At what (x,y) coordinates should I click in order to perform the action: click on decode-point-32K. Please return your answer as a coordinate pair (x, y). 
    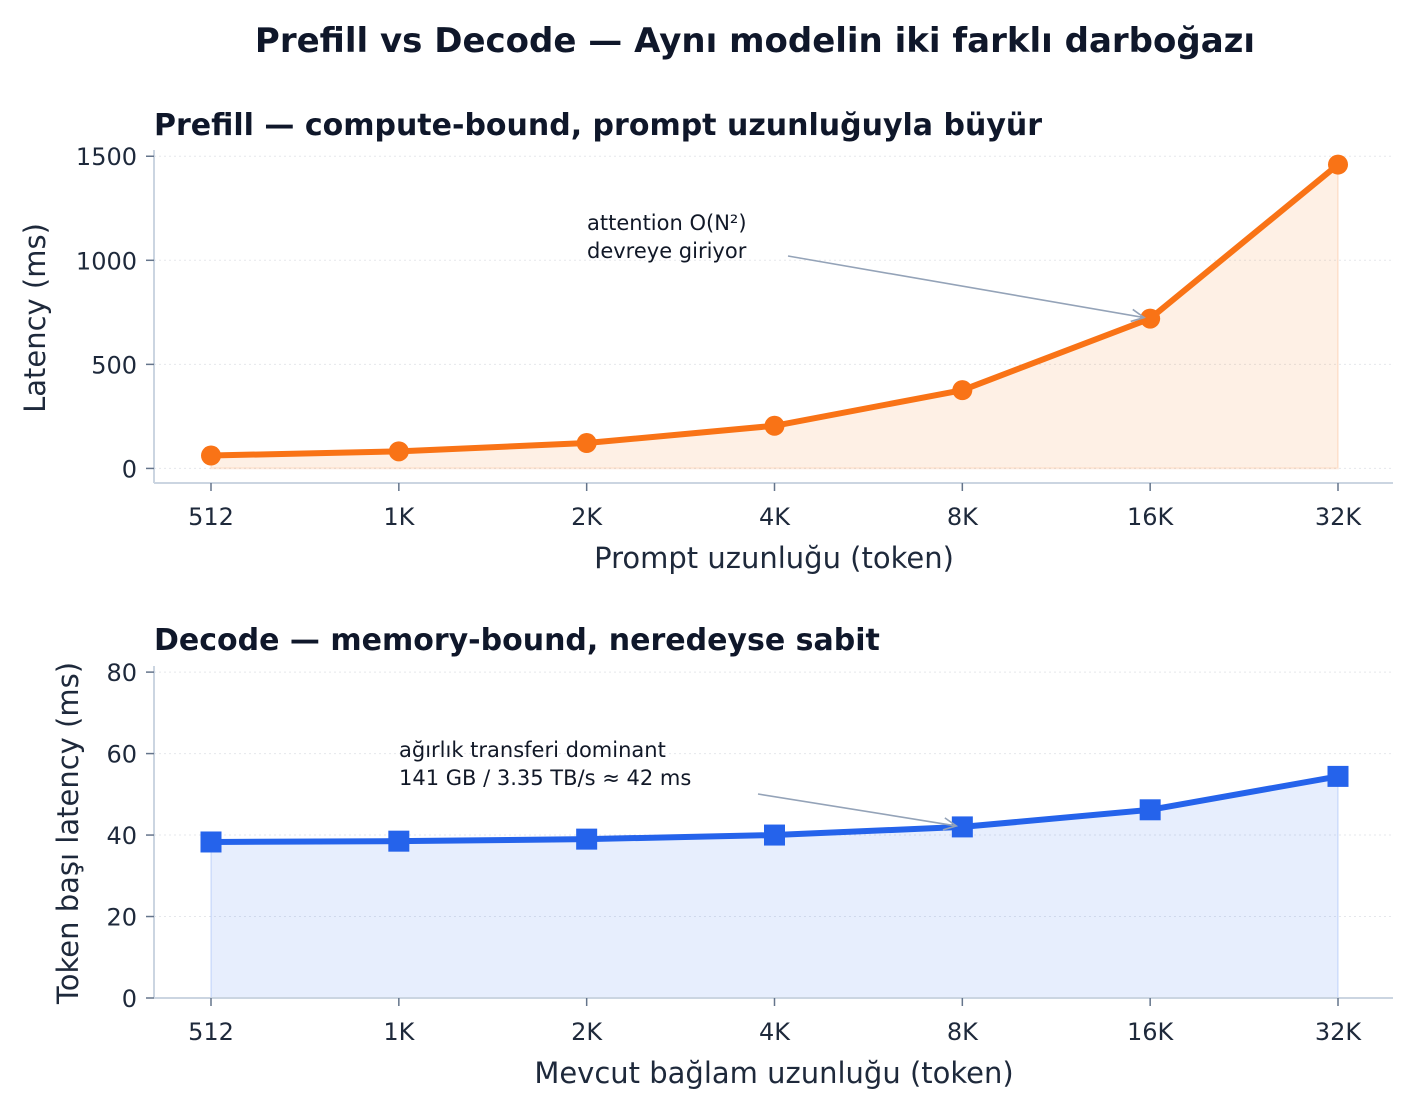
    Looking at the image, I should click on (1338, 776).